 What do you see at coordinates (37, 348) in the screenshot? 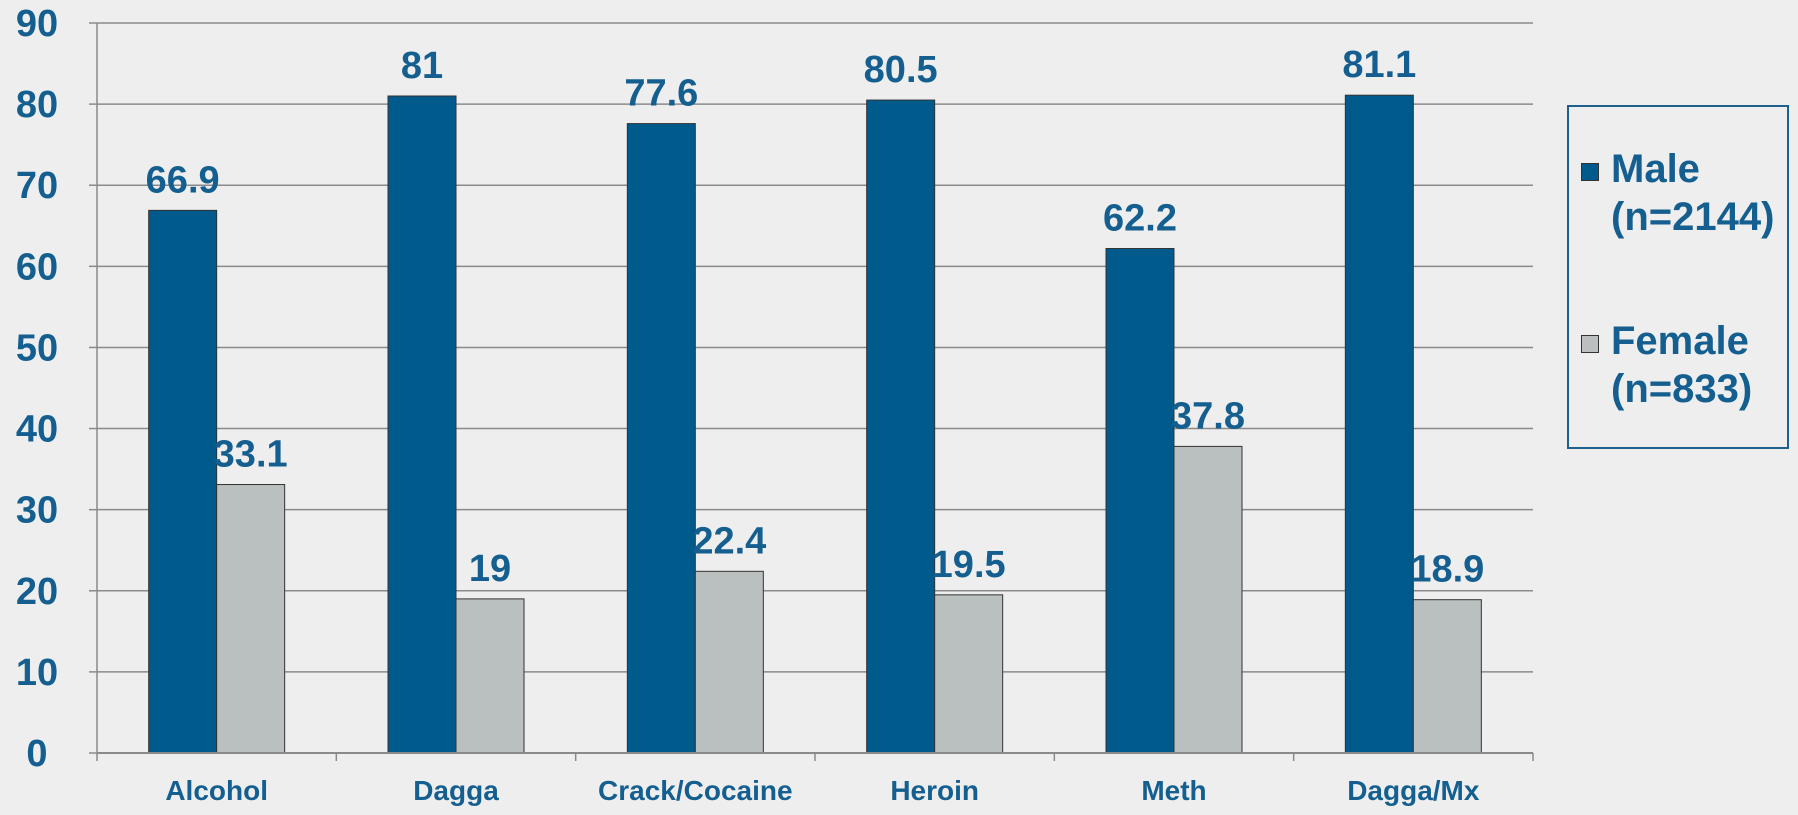
I see `y-tick-label: 50` at bounding box center [37, 348].